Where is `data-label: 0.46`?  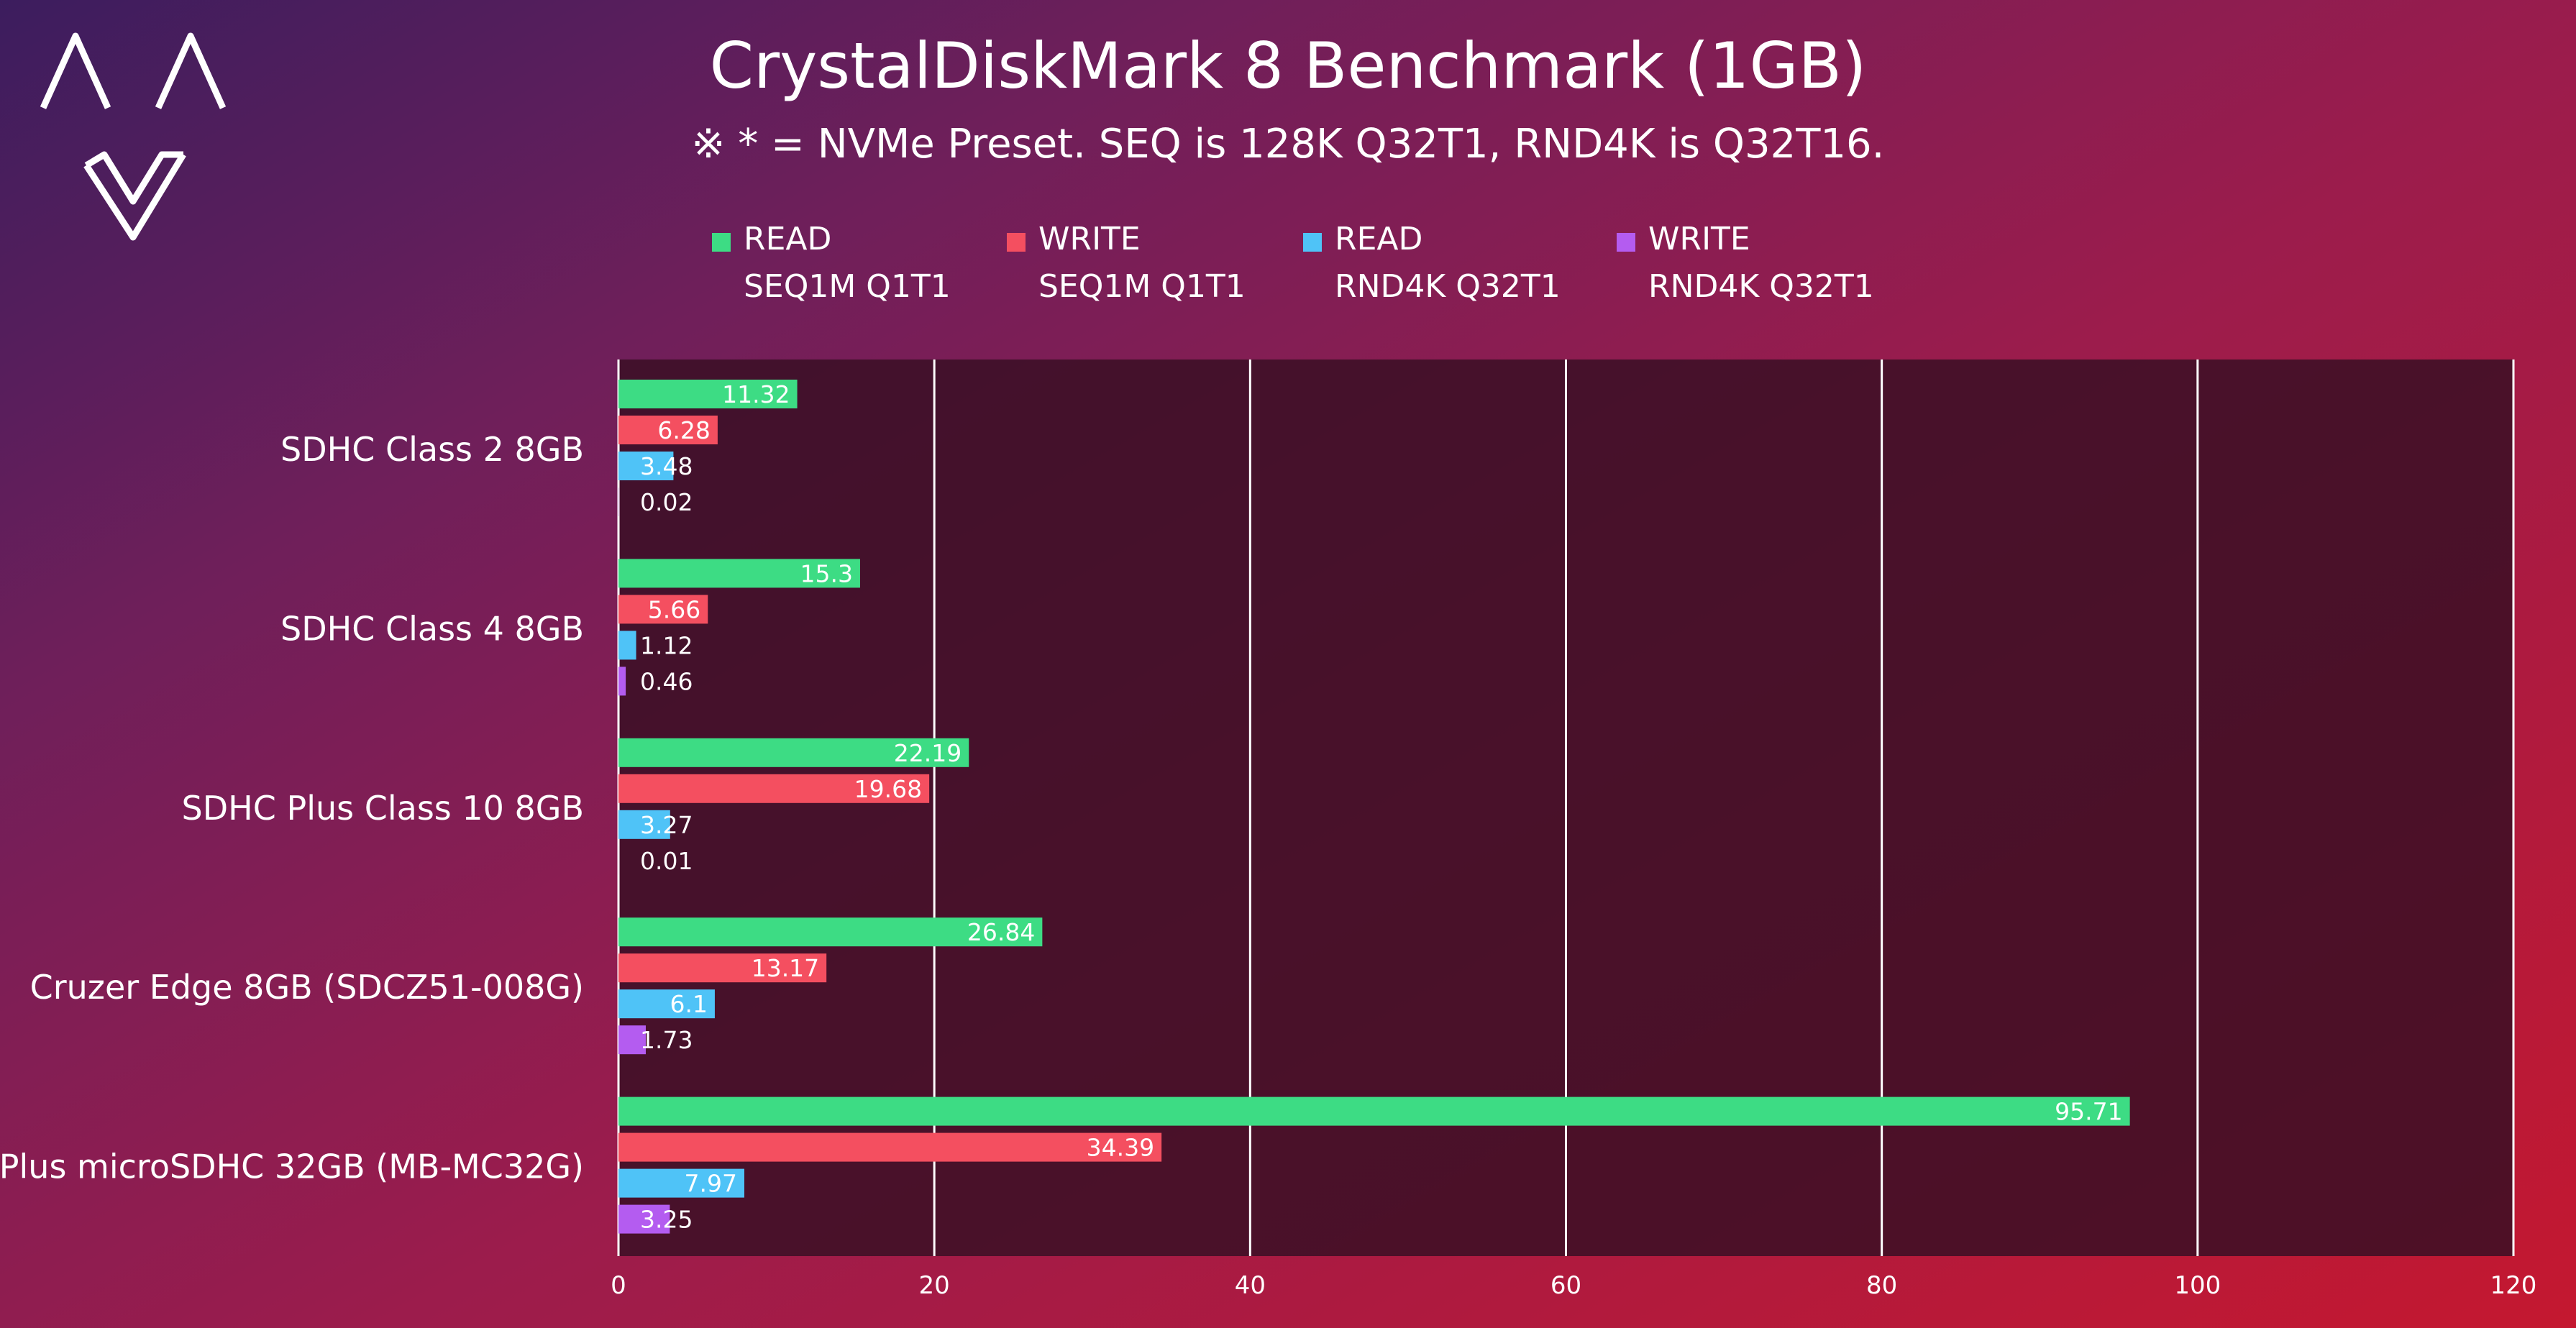 data-label: 0.46 is located at coordinates (666, 681).